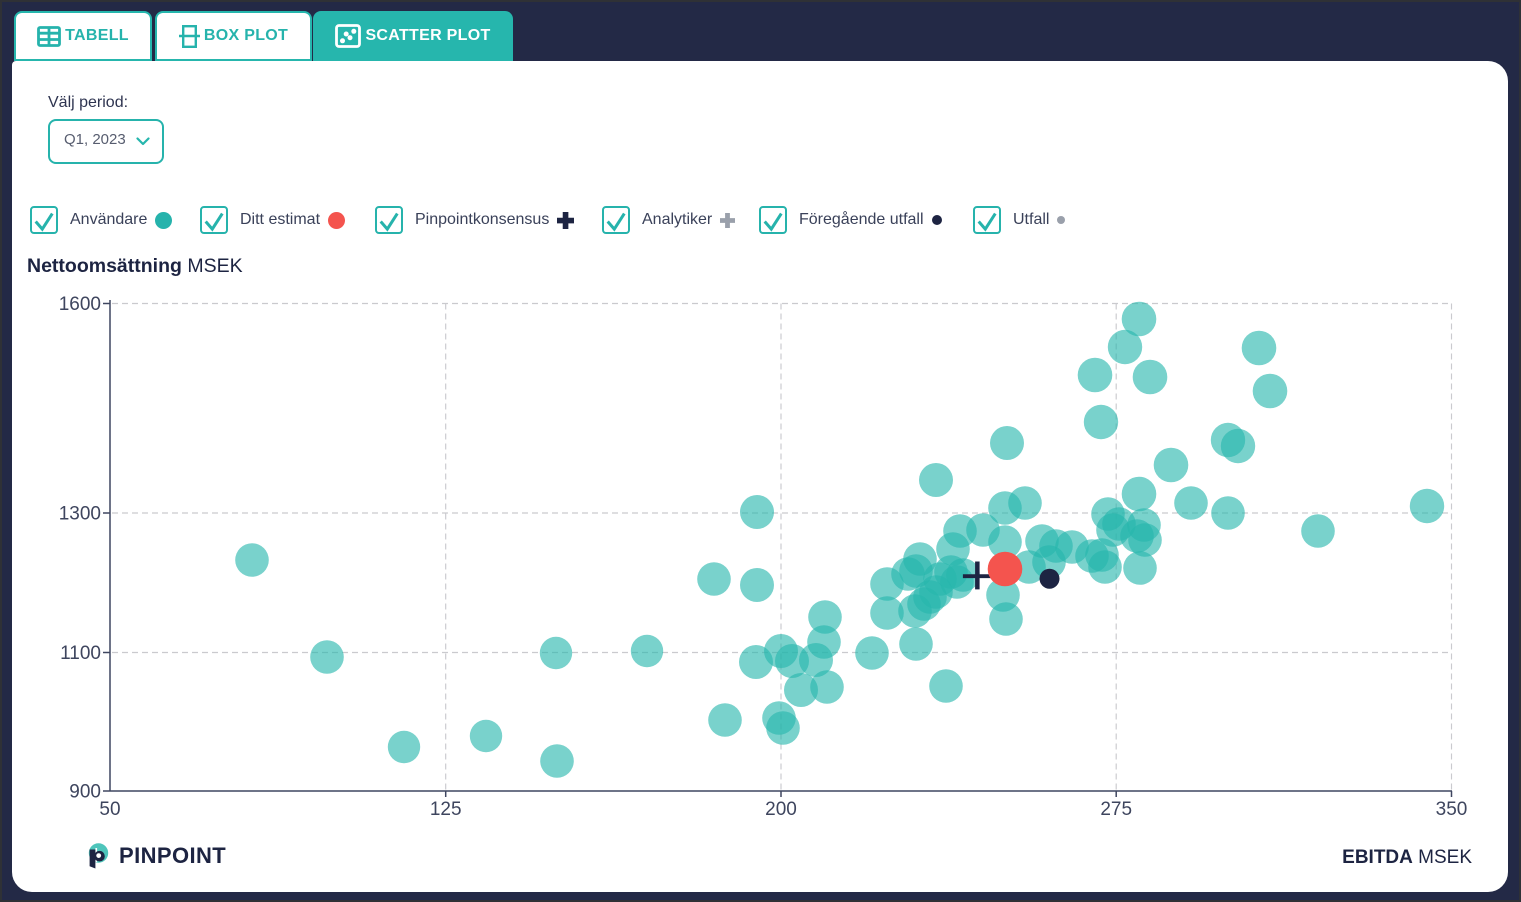 Image resolution: width=1521 pixels, height=902 pixels. Describe the element at coordinates (781, 809) in the screenshot. I see `svg-text: 200` at that location.